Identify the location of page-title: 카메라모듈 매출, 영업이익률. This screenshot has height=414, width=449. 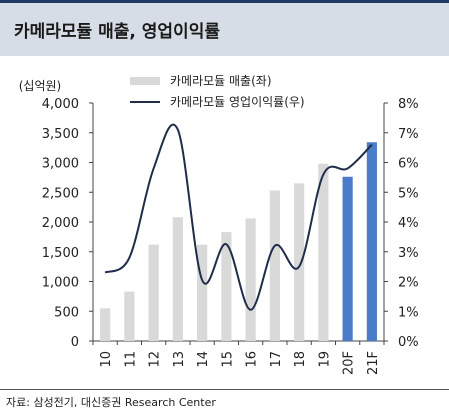
(117, 32).